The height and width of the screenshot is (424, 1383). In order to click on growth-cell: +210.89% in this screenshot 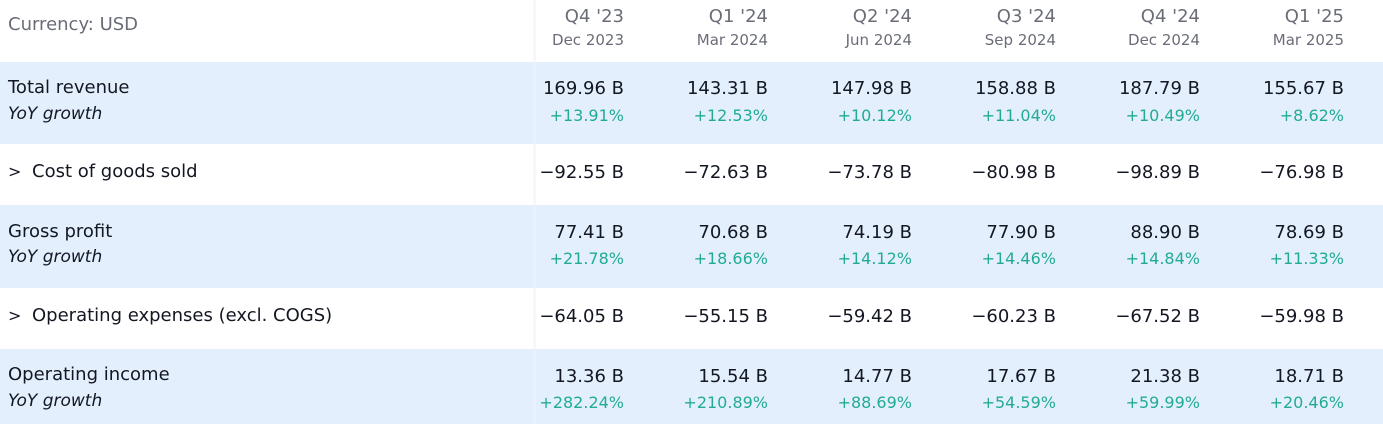, I will do `click(725, 402)`.